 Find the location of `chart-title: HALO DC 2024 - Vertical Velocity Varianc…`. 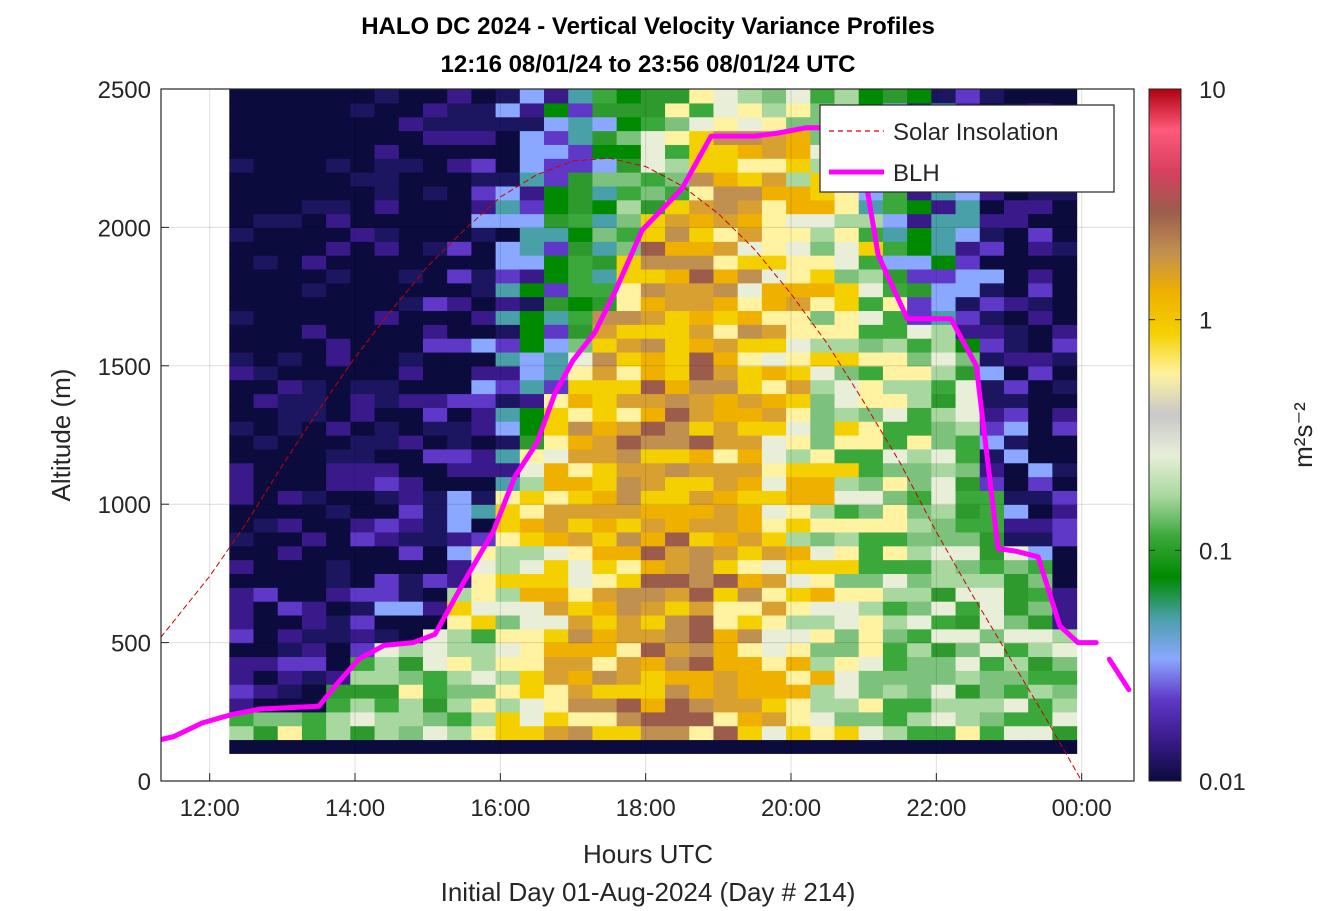

chart-title: HALO DC 2024 - Vertical Velocity Varianc… is located at coordinates (648, 26).